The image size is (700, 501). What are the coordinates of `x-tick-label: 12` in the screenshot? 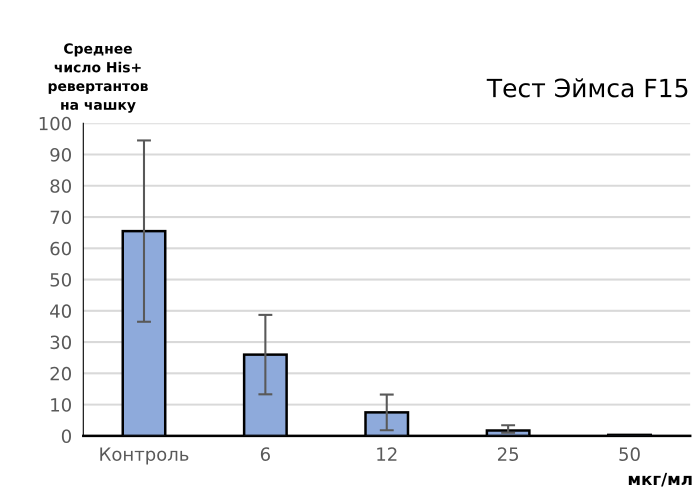 It's located at (386, 454).